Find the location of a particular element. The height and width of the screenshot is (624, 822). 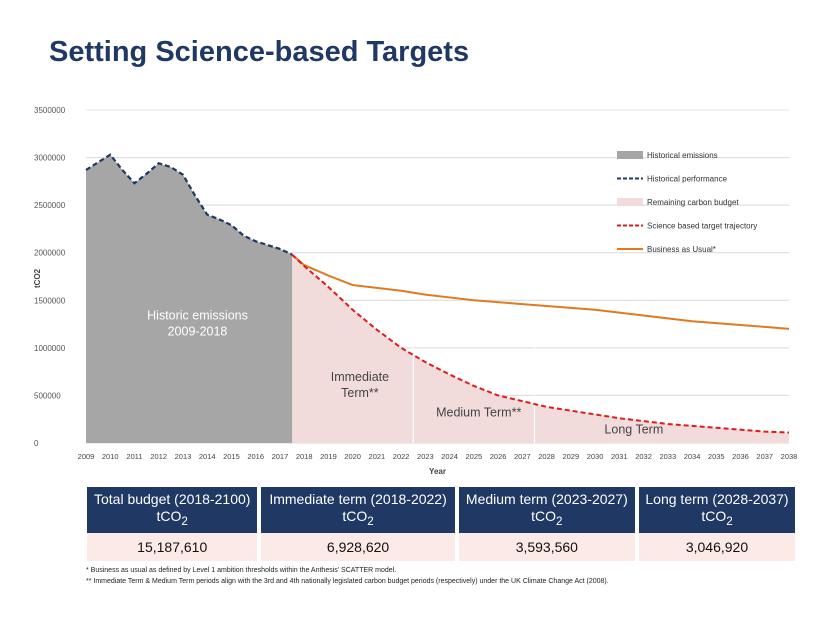

legend-label: Remaining carbon budget is located at coordinates (693, 202).